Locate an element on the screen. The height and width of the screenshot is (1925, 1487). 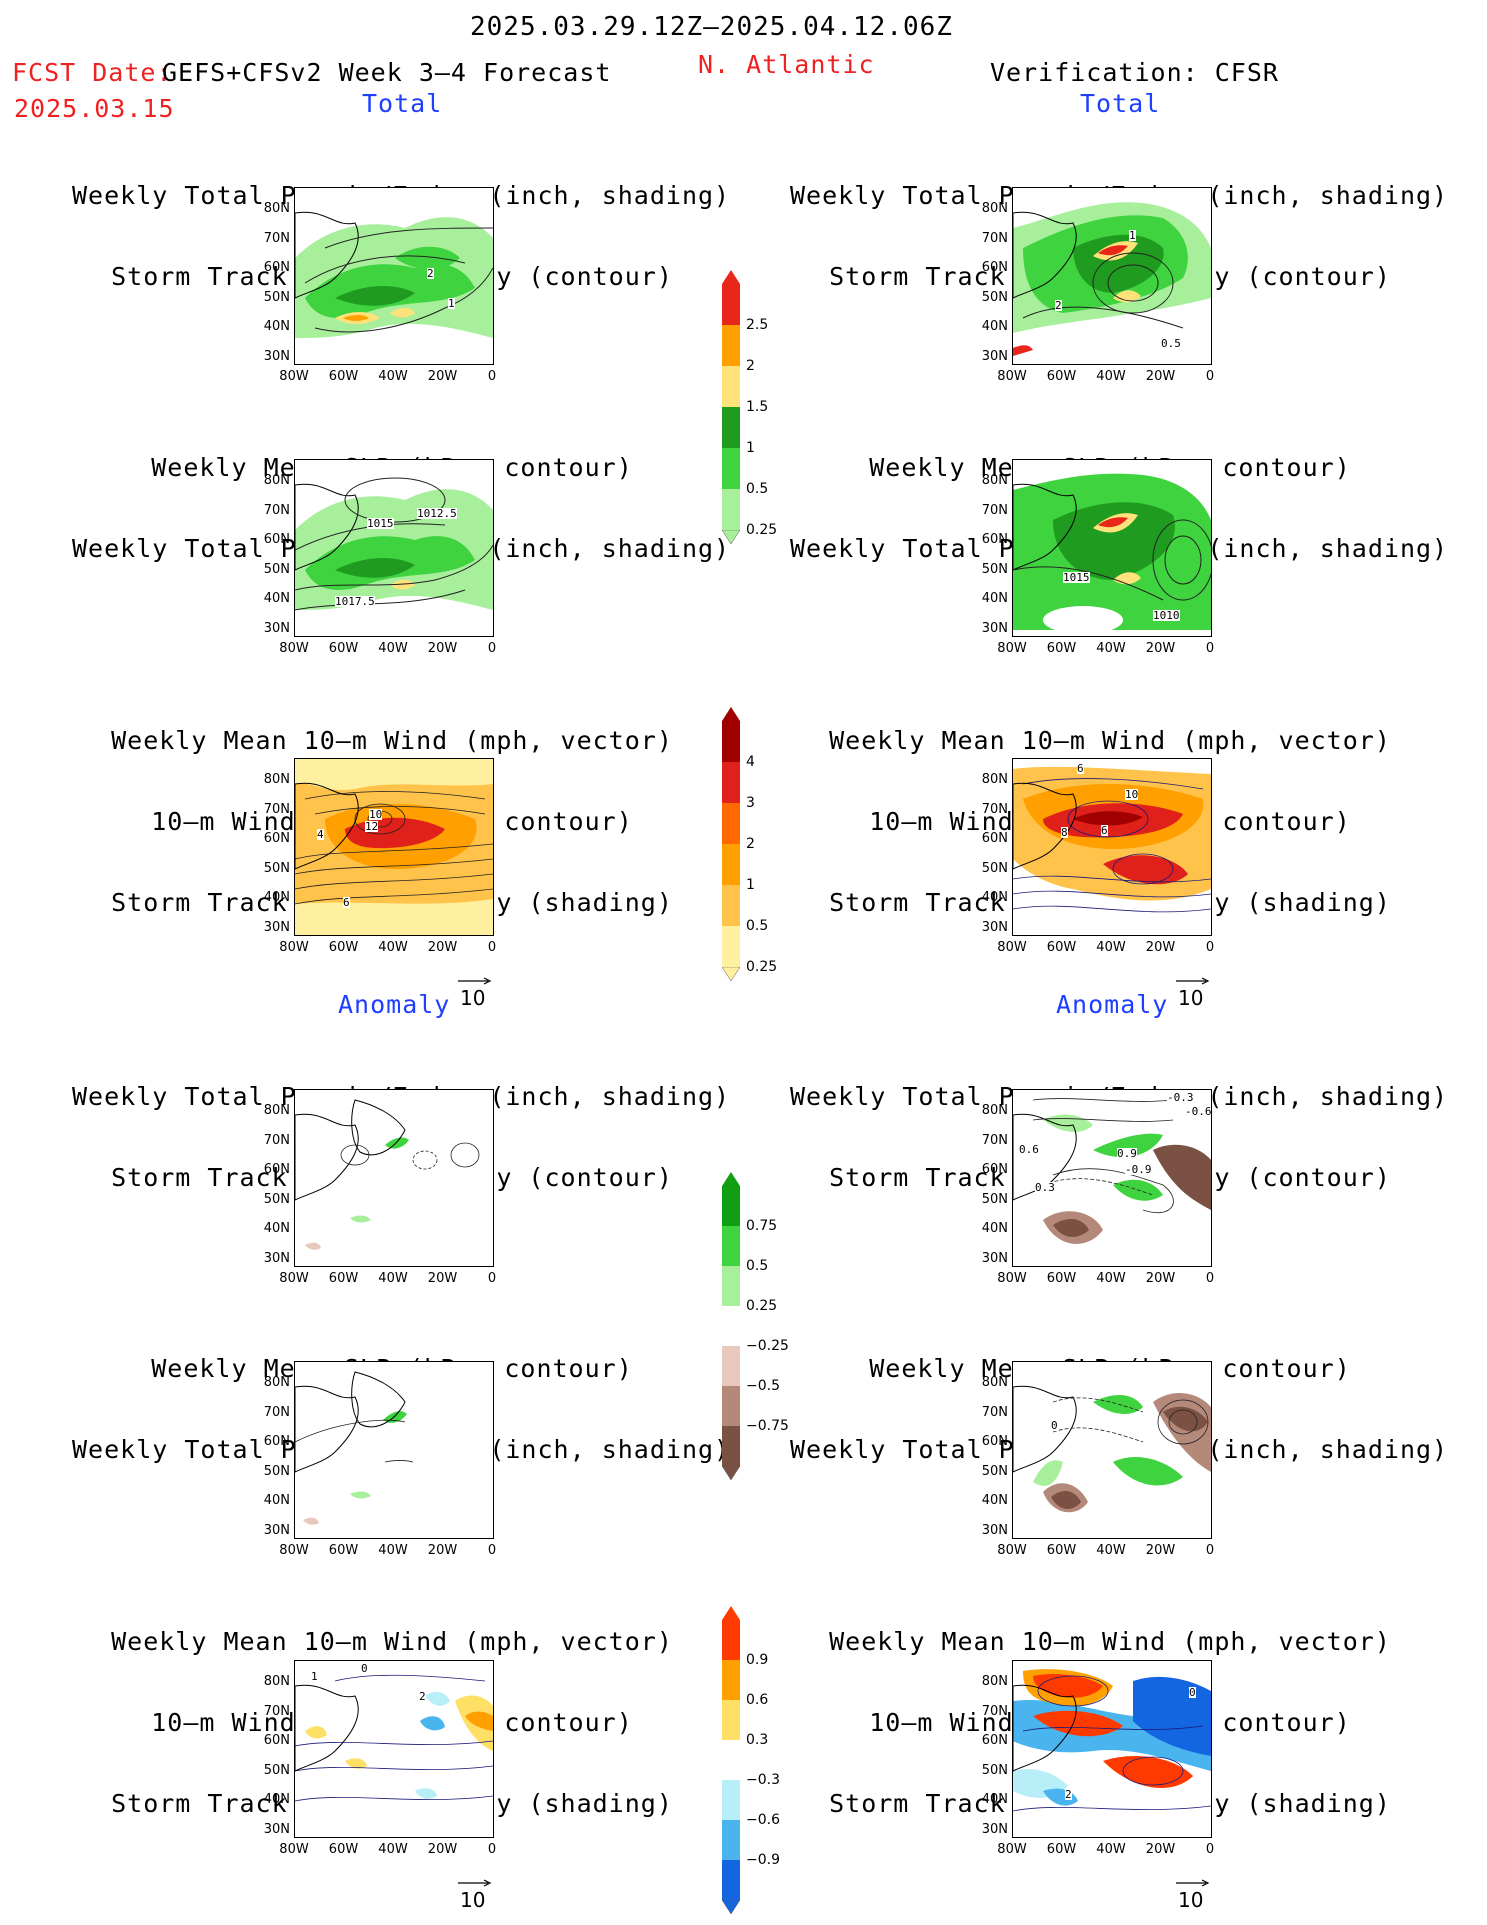
track-shading is located at coordinates (394, 847).